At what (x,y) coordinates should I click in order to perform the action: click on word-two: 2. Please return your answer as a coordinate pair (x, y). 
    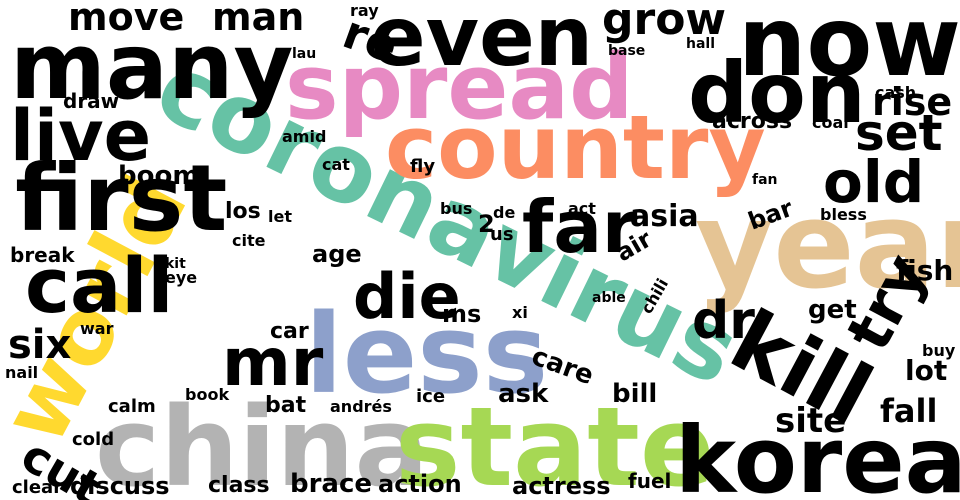
    Looking at the image, I should click on (486, 224).